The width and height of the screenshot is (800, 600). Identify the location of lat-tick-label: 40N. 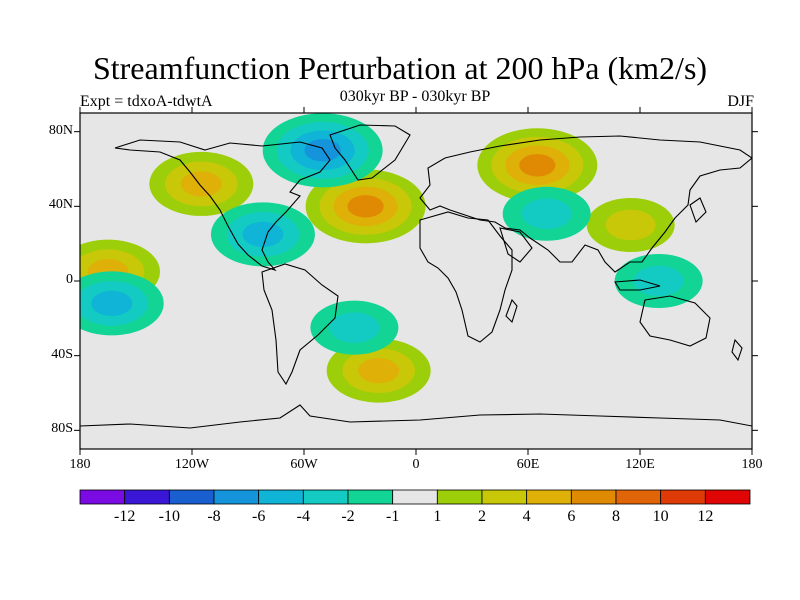
(60, 205).